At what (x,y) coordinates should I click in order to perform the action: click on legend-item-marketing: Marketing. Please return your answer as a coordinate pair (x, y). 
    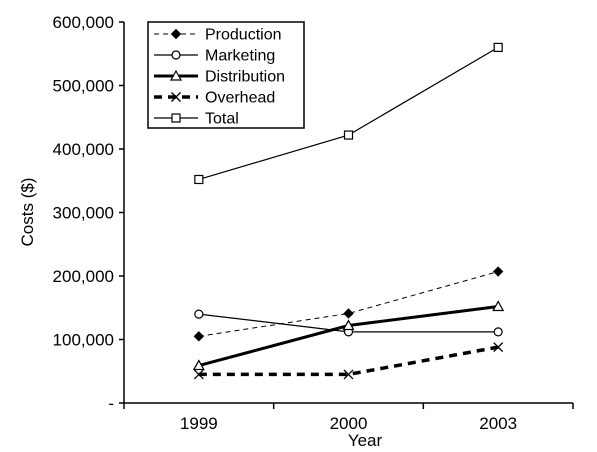
    Looking at the image, I should click on (214, 56).